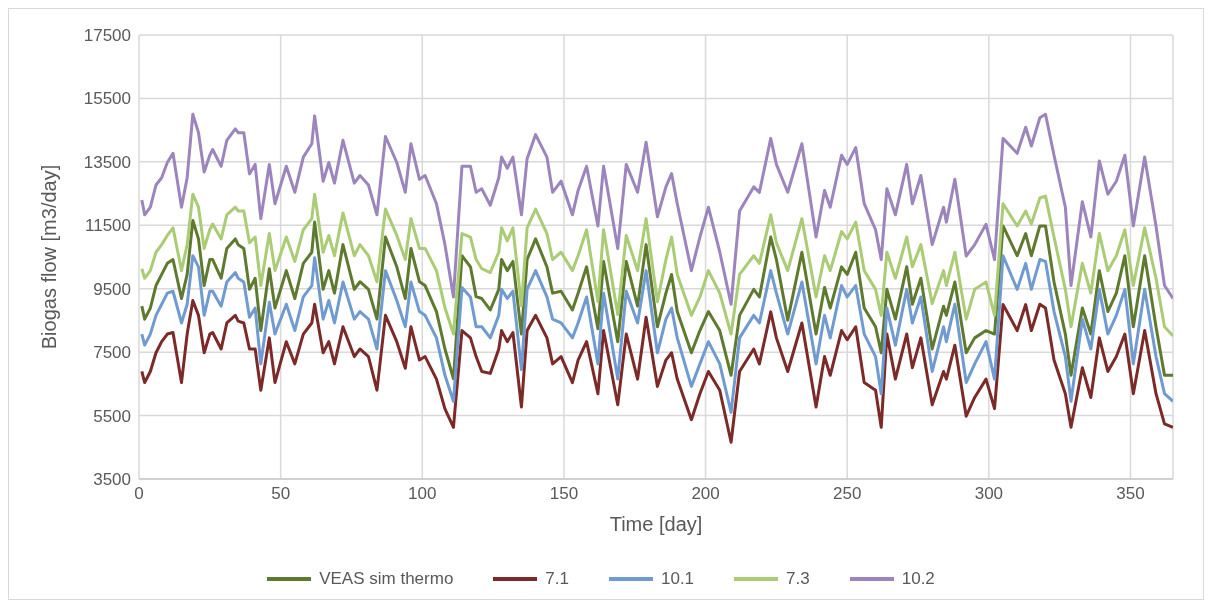  Describe the element at coordinates (677, 579) in the screenshot. I see `legend-label: 10.1` at that location.